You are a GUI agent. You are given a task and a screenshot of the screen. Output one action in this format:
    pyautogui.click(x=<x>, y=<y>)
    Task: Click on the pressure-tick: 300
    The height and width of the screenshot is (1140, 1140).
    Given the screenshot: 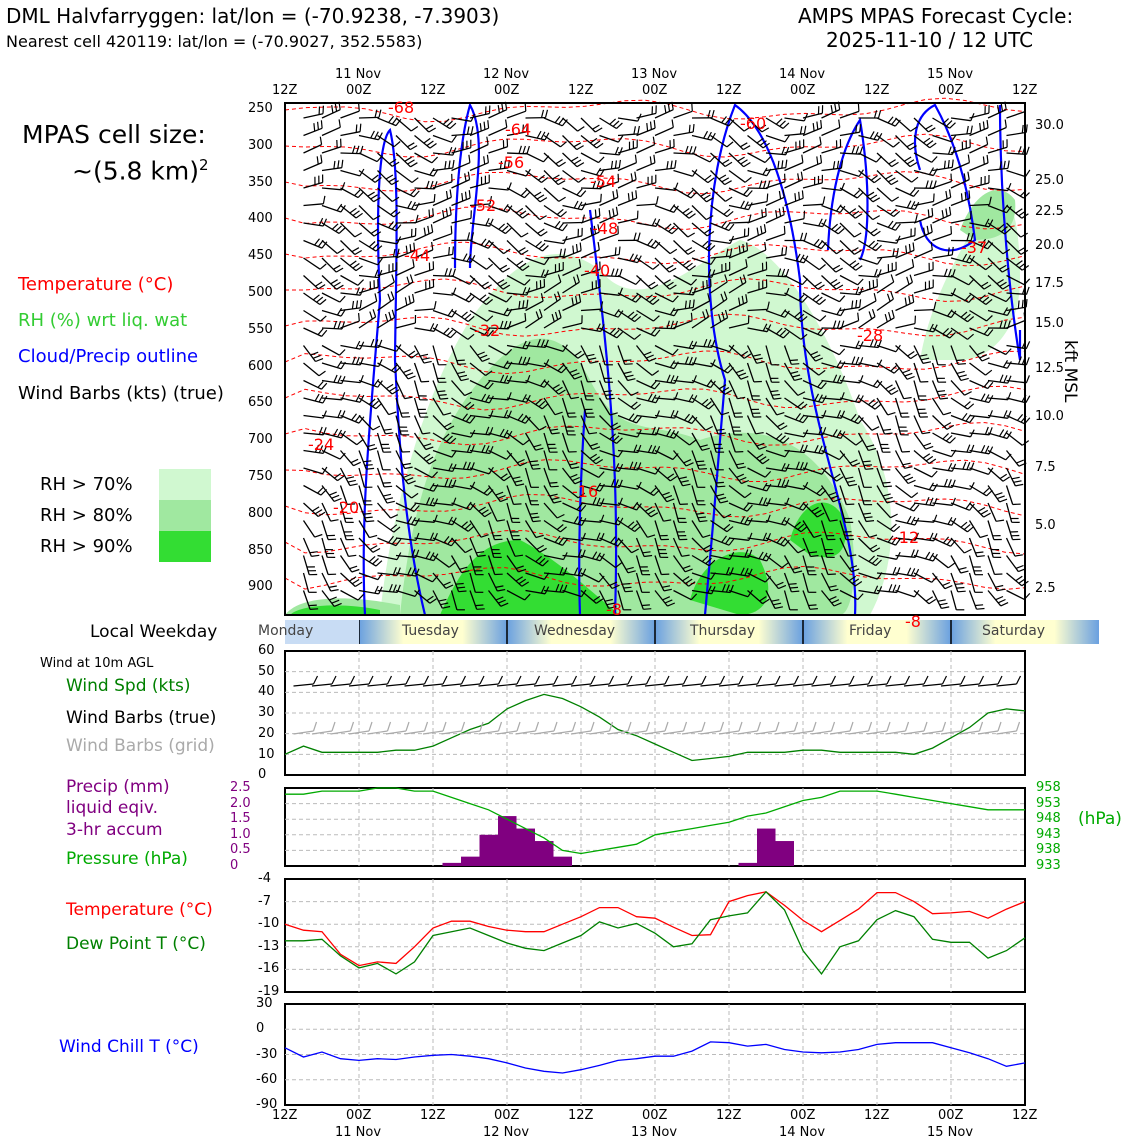 What is the action you would take?
    pyautogui.click(x=260, y=145)
    